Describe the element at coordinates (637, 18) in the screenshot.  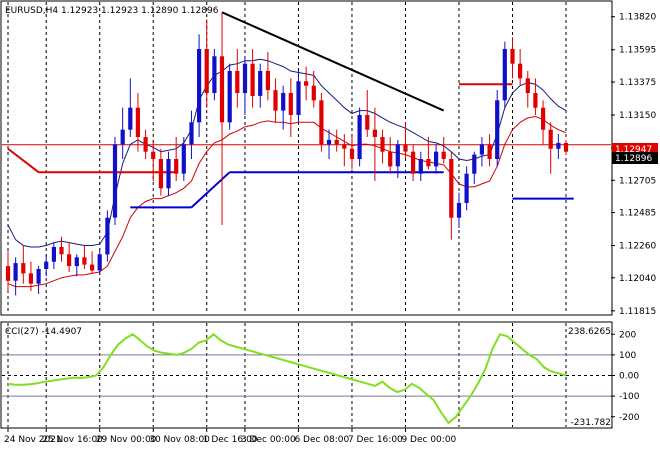
I see `price-tick-label: 1.13820` at that location.